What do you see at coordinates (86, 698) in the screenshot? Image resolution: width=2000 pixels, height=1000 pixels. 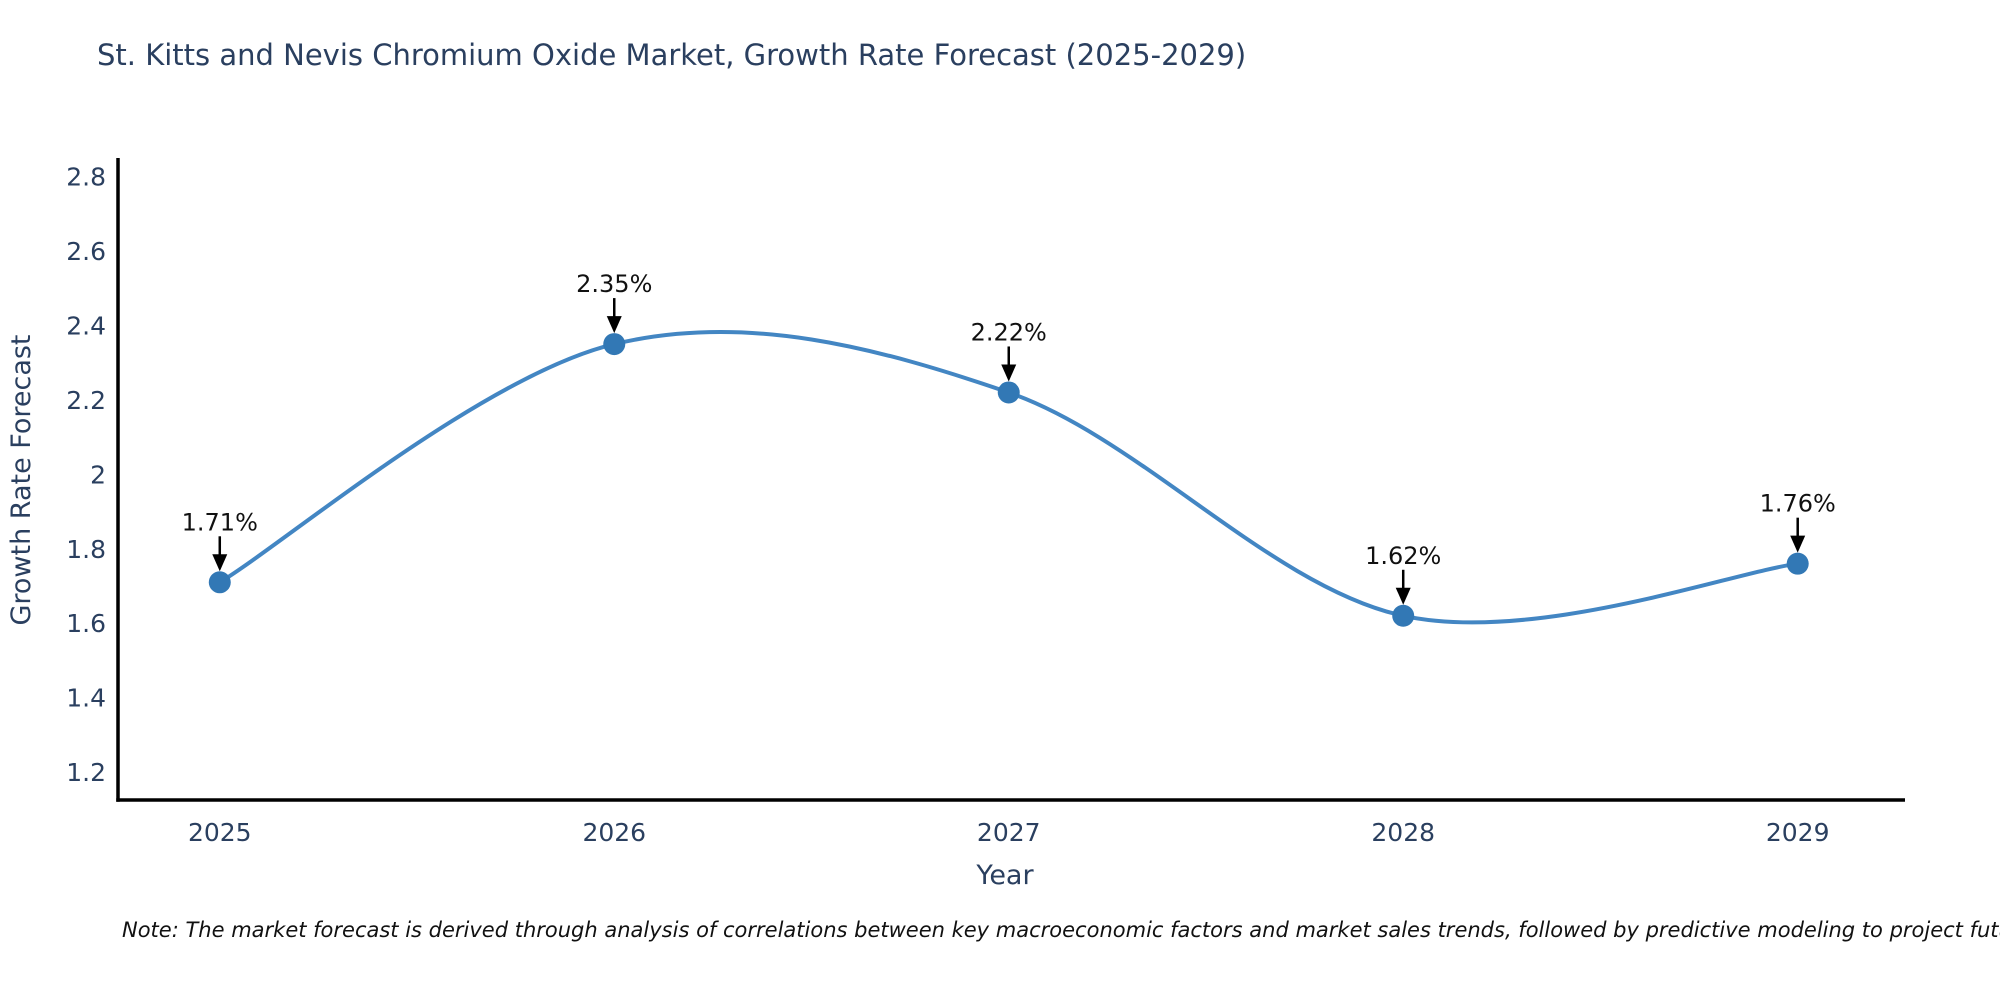 I see `y-axis-tick-label: 1.4` at bounding box center [86, 698].